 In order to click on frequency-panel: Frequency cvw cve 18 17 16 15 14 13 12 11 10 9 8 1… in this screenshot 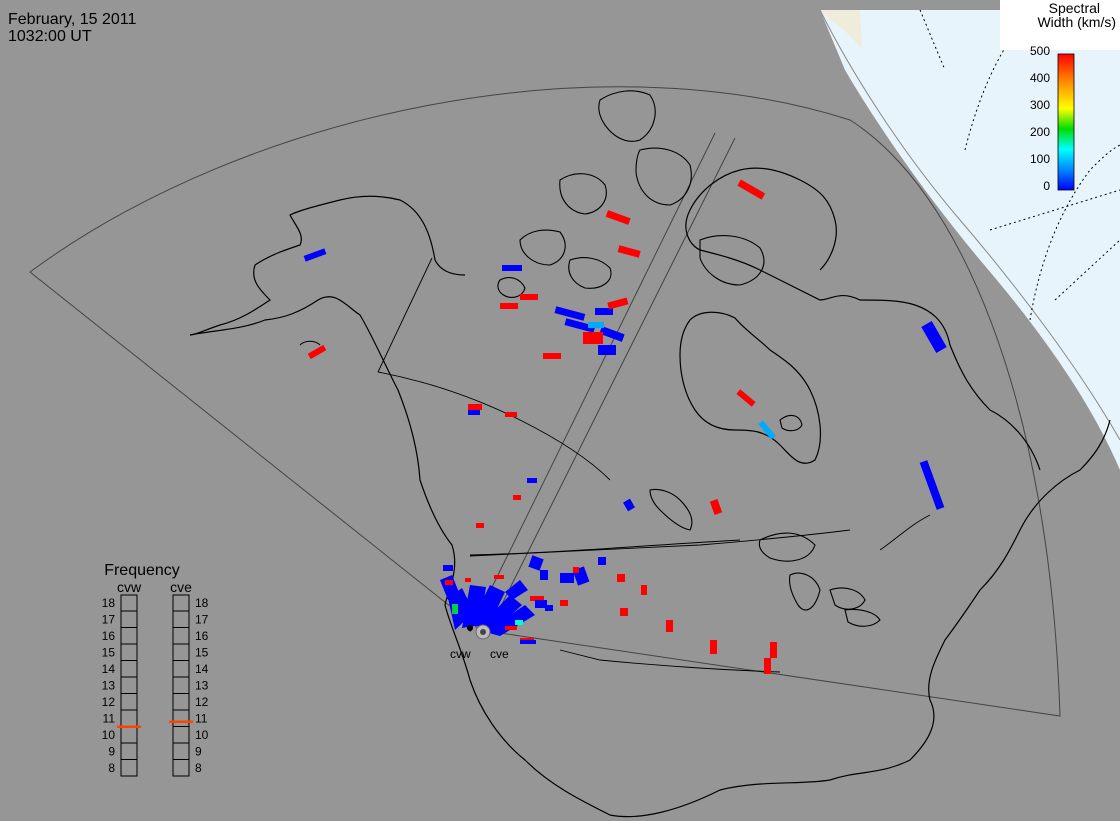, I will do `click(155, 669)`.